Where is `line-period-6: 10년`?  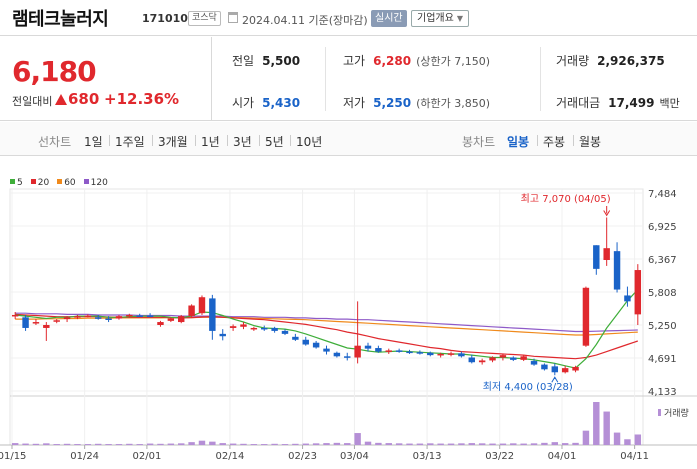
line-period-6: 10년 is located at coordinates (309, 142).